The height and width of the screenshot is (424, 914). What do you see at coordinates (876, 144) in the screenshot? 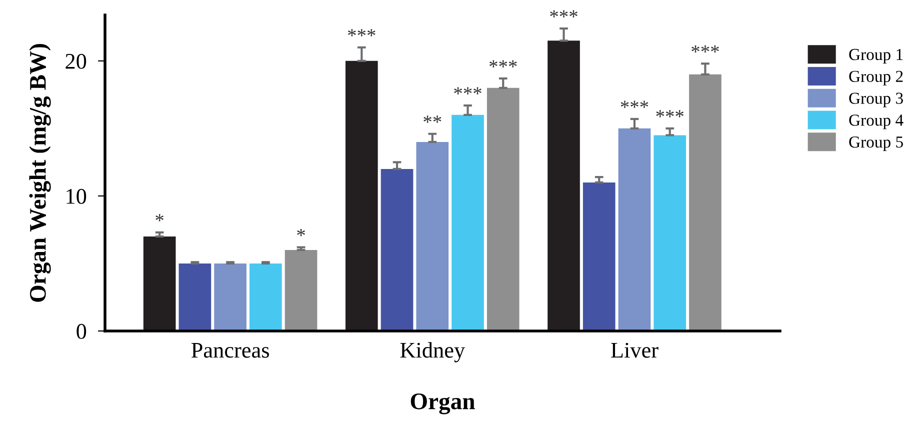
I see `legend-label: Group 5` at bounding box center [876, 144].